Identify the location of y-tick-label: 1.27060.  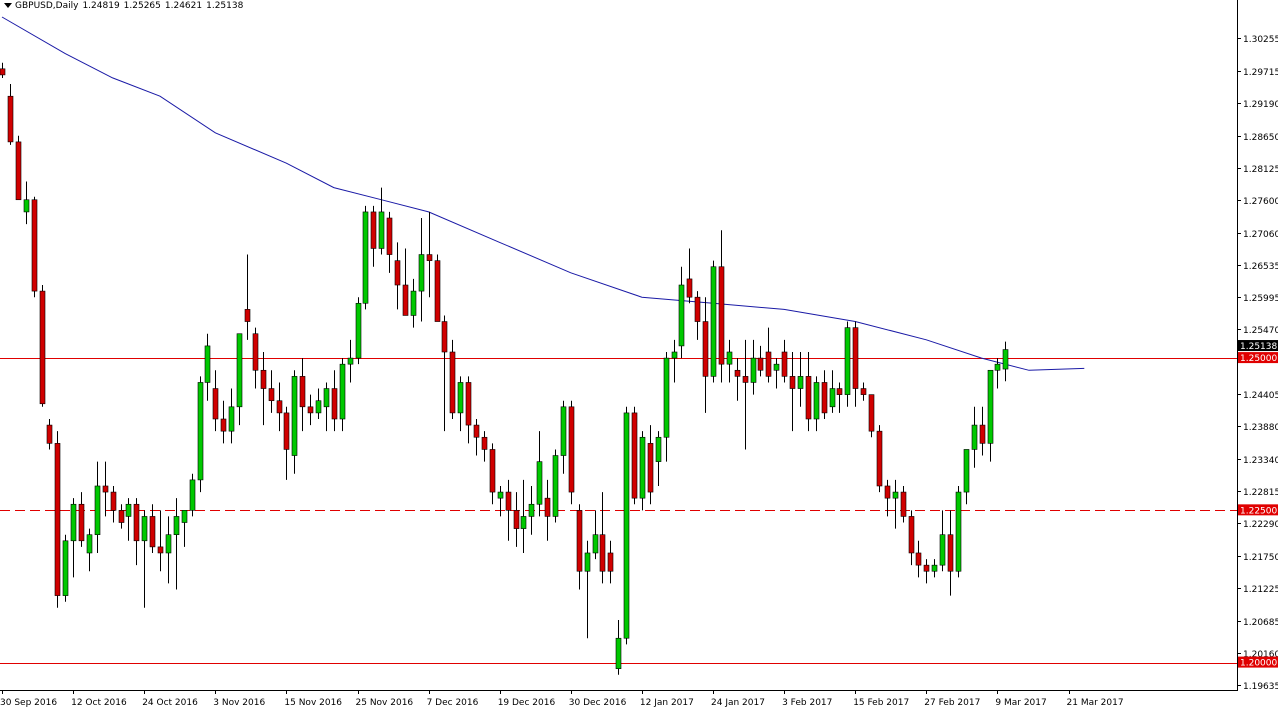
(1260, 235).